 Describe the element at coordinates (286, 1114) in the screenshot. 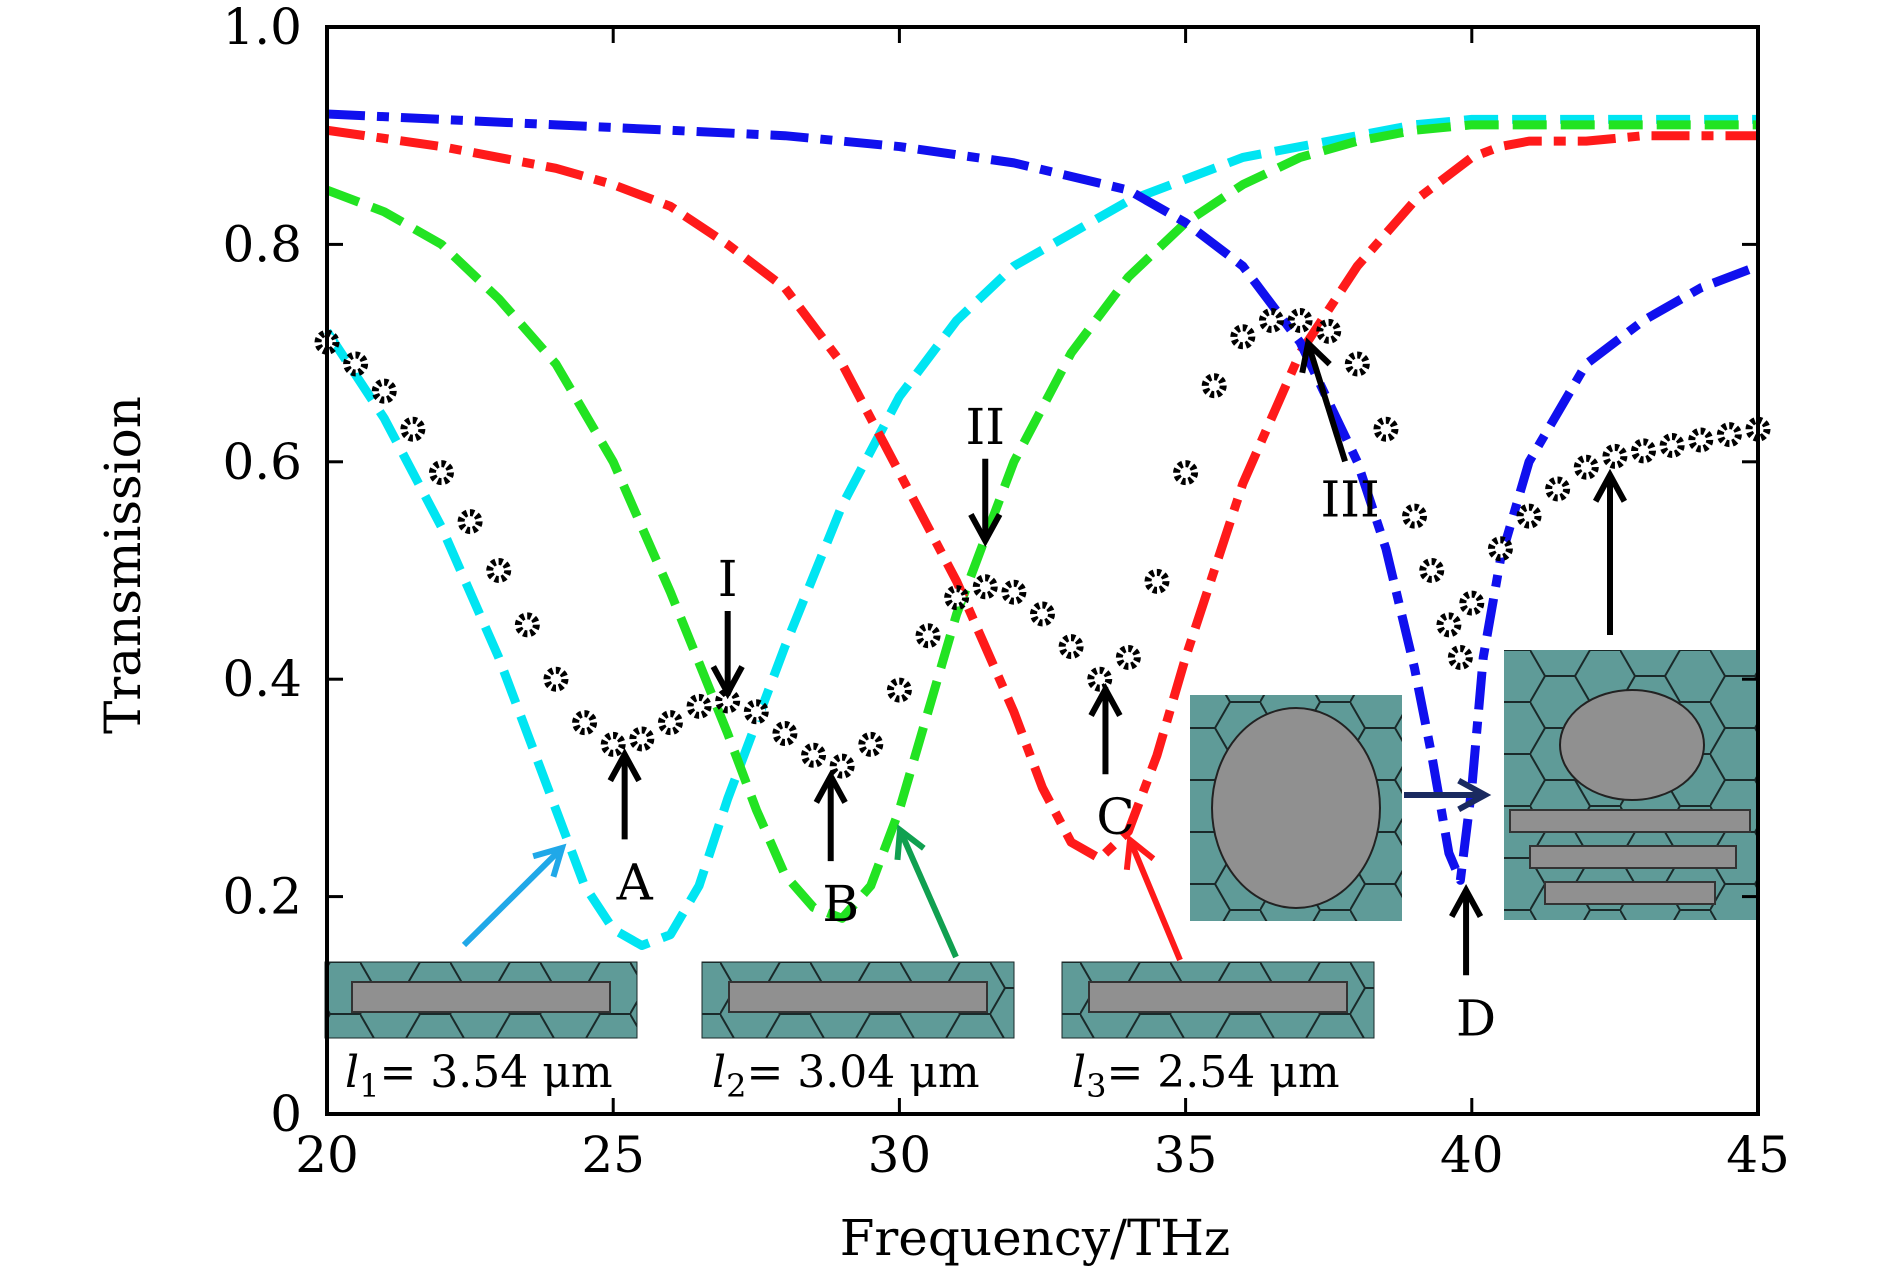

I see `y-tick-label-0: 0` at that location.